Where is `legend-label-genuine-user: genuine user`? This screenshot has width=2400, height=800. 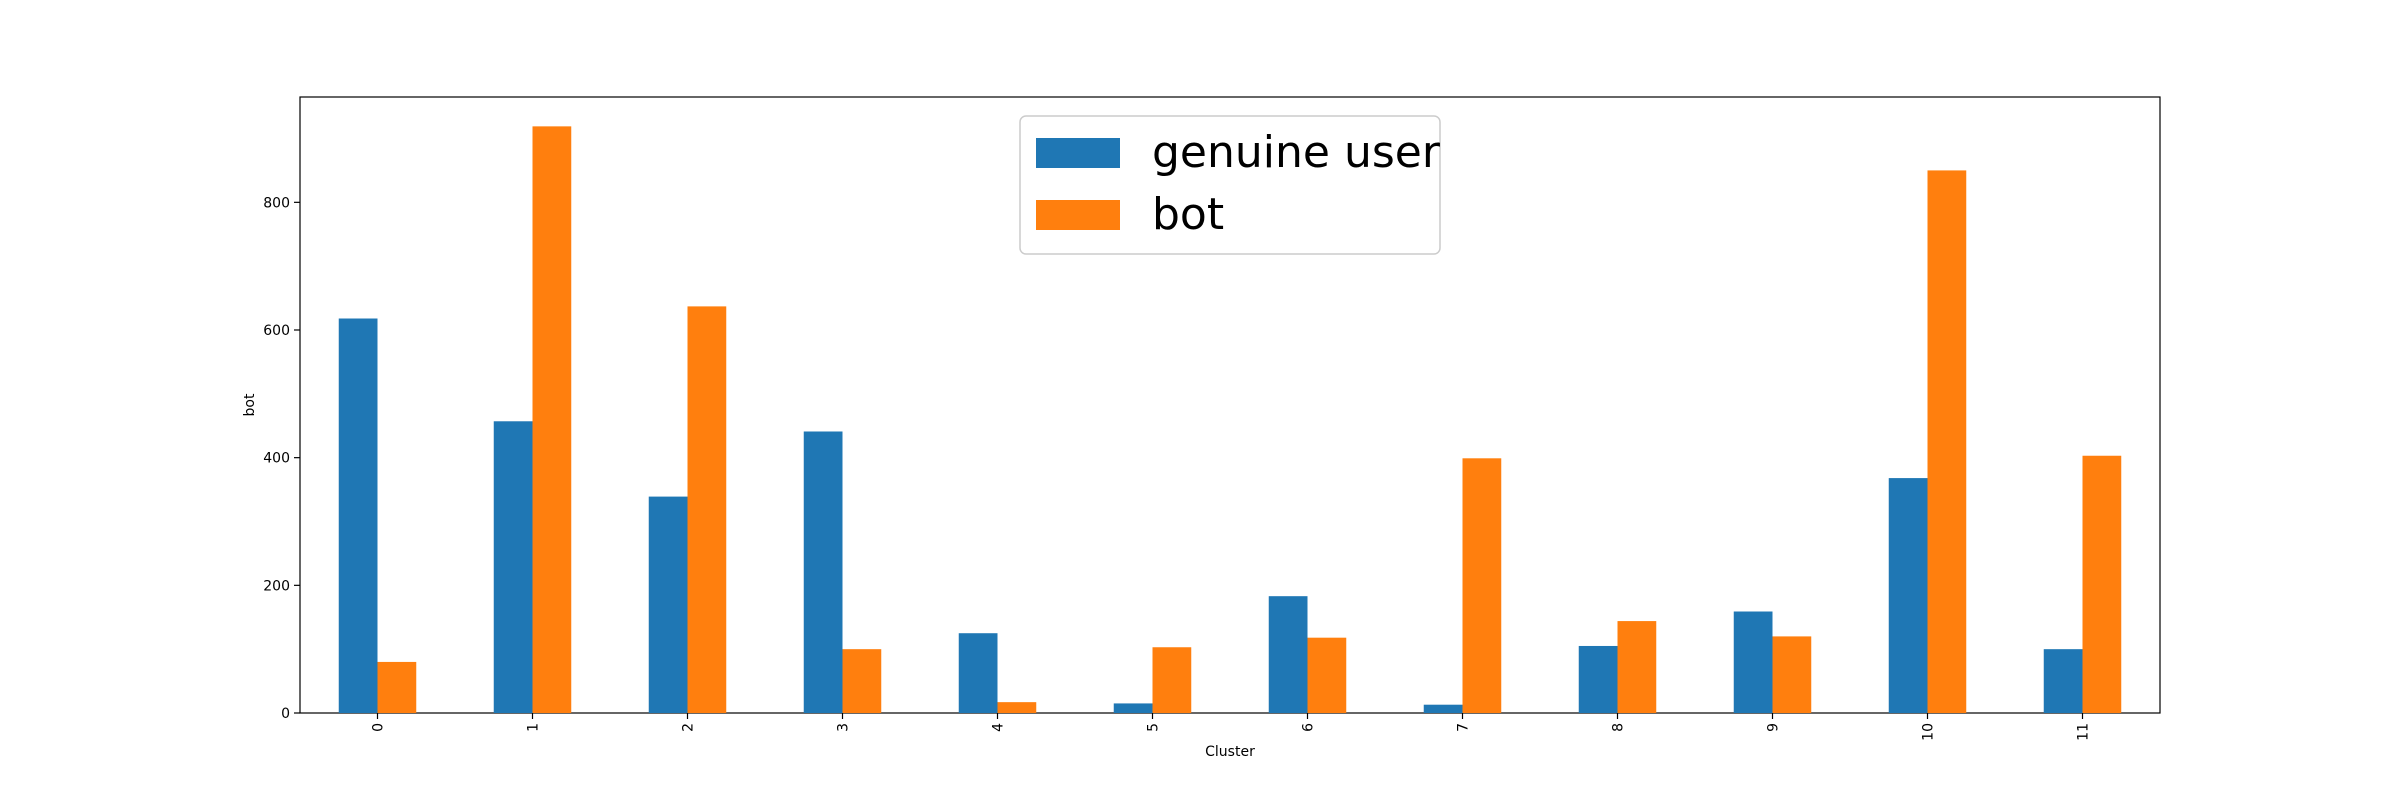
legend-label-genuine-user: genuine user is located at coordinates (1296, 152).